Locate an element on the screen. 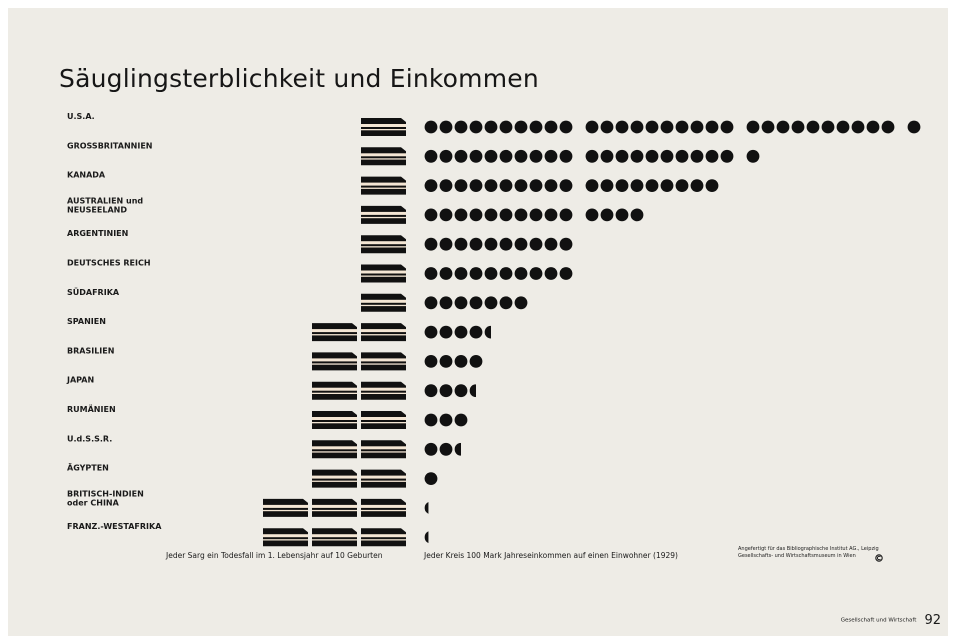  country-label: FRANZ.-WESTAFRIKA is located at coordinates (114, 526).